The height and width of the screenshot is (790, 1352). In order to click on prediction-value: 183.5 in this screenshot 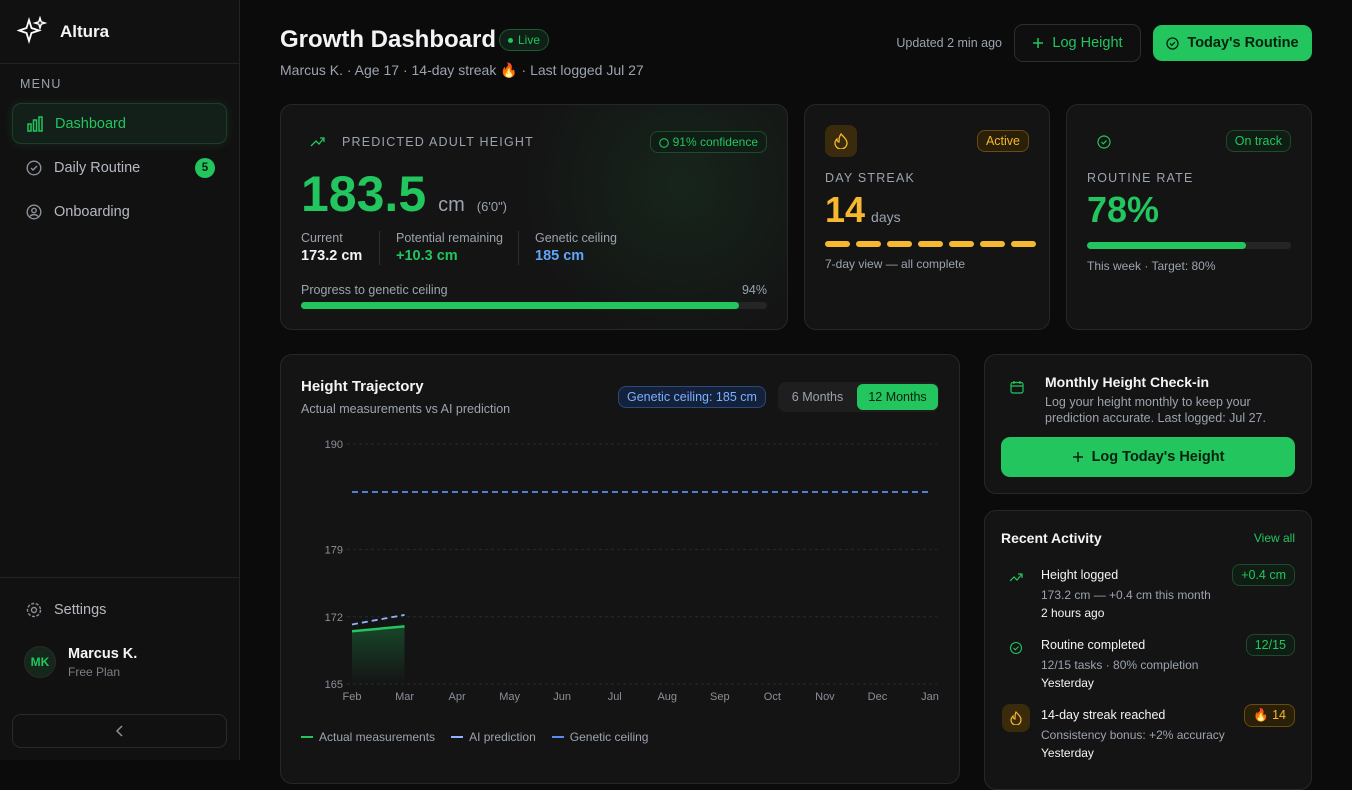, I will do `click(364, 194)`.